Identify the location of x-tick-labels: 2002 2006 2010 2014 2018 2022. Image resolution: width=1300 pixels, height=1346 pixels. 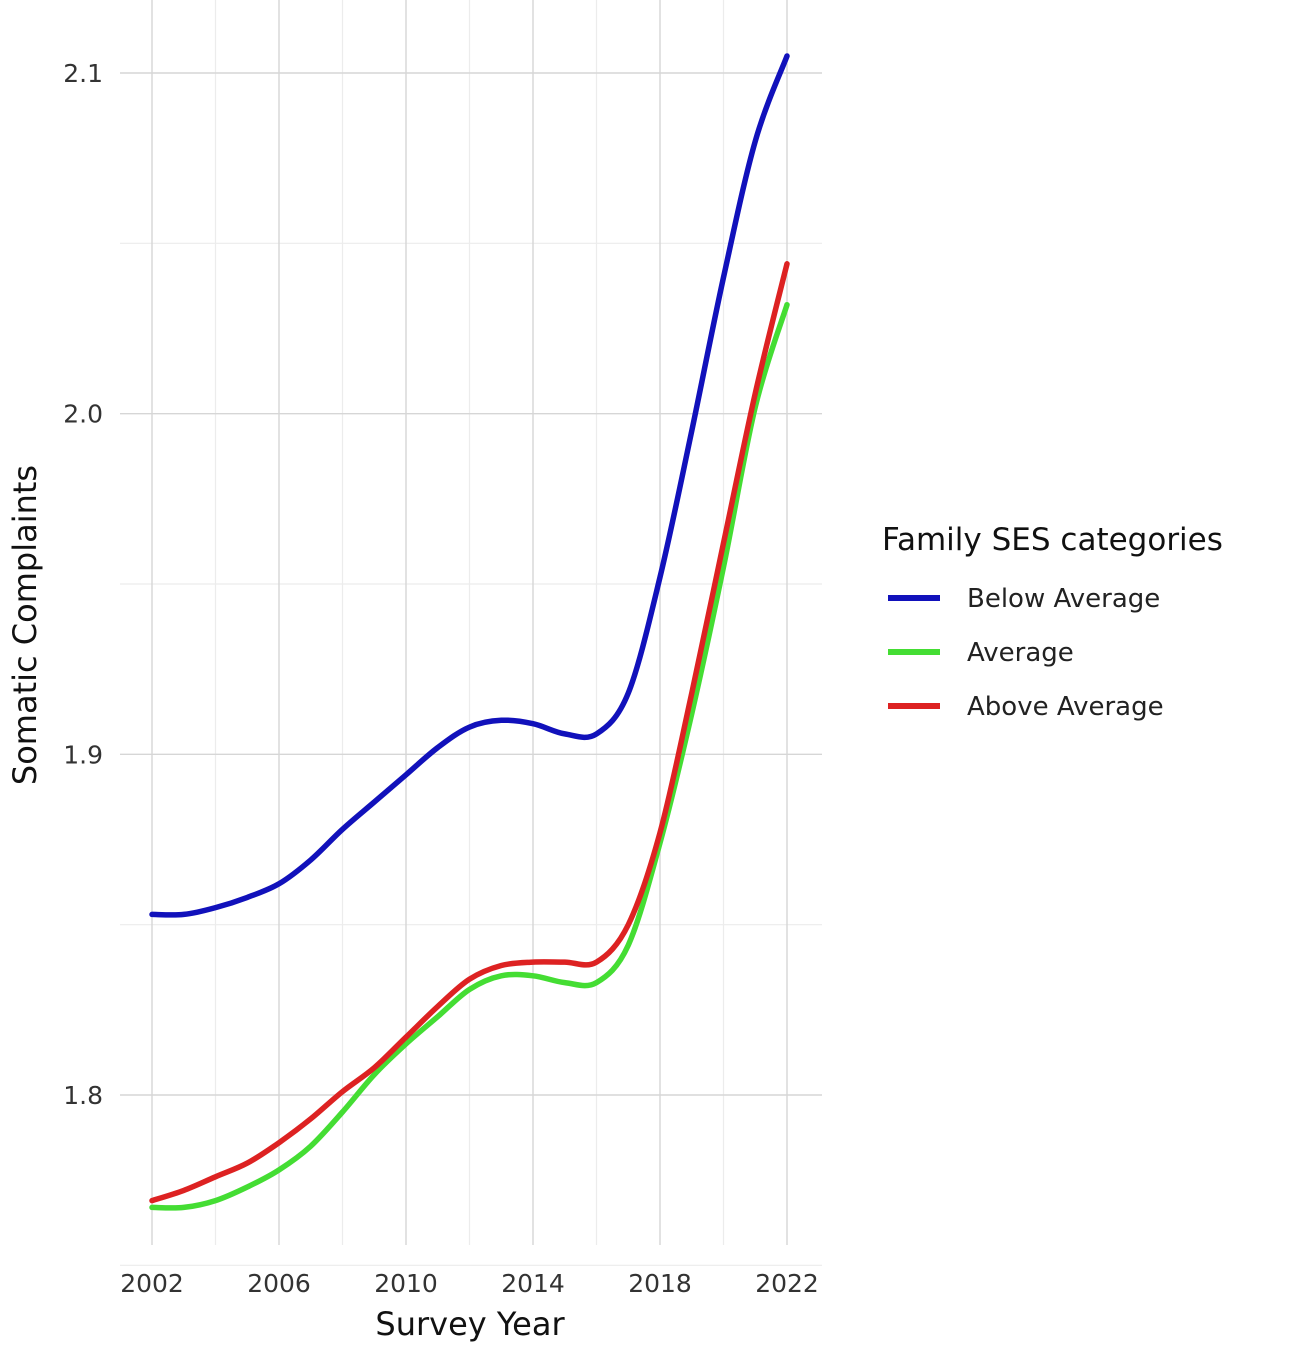
(469, 1283).